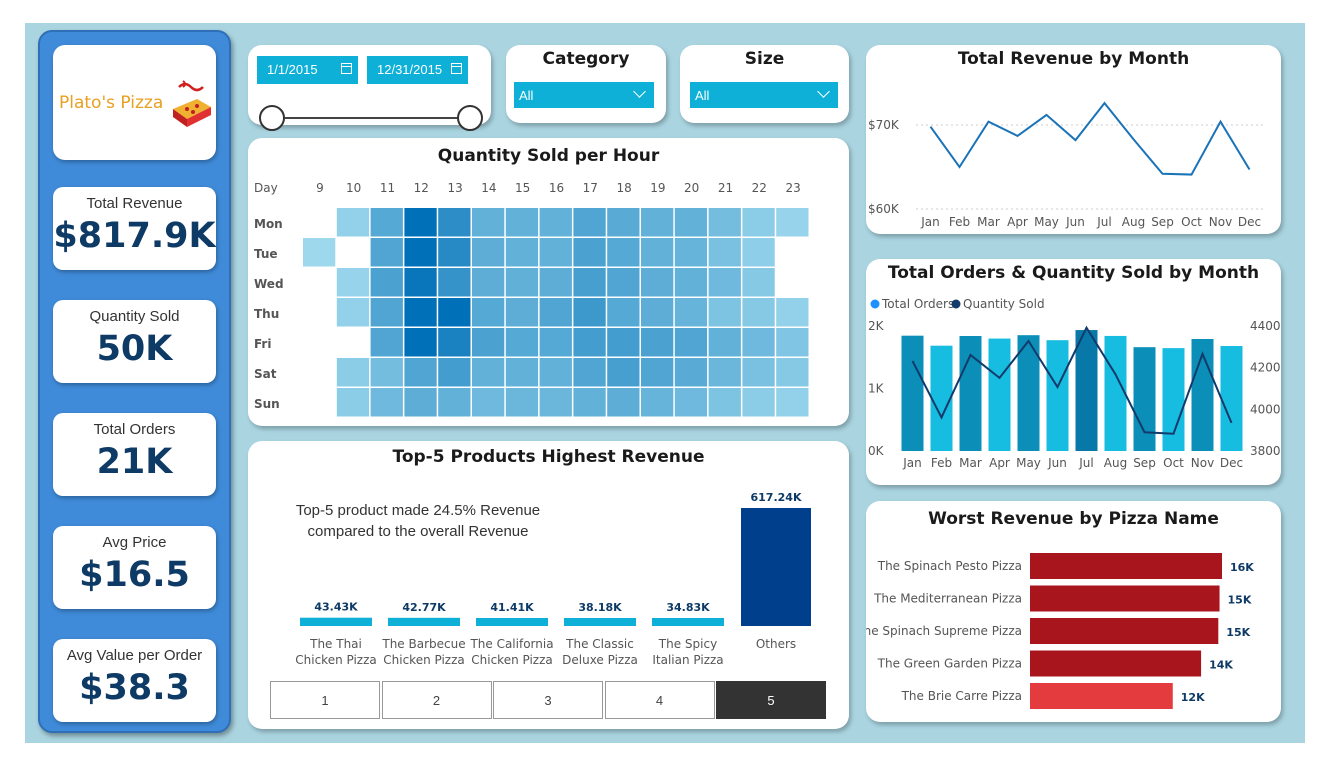  I want to click on x-tick-label: Jul, so click(1103, 222).